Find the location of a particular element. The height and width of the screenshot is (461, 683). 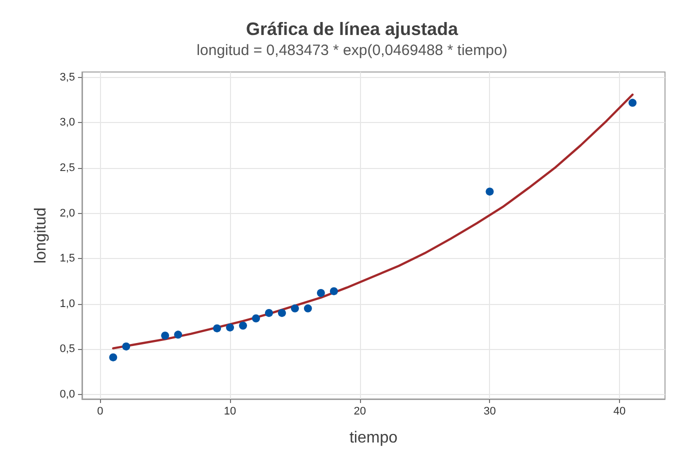

y-tick-label: 1,0 is located at coordinates (67, 304).